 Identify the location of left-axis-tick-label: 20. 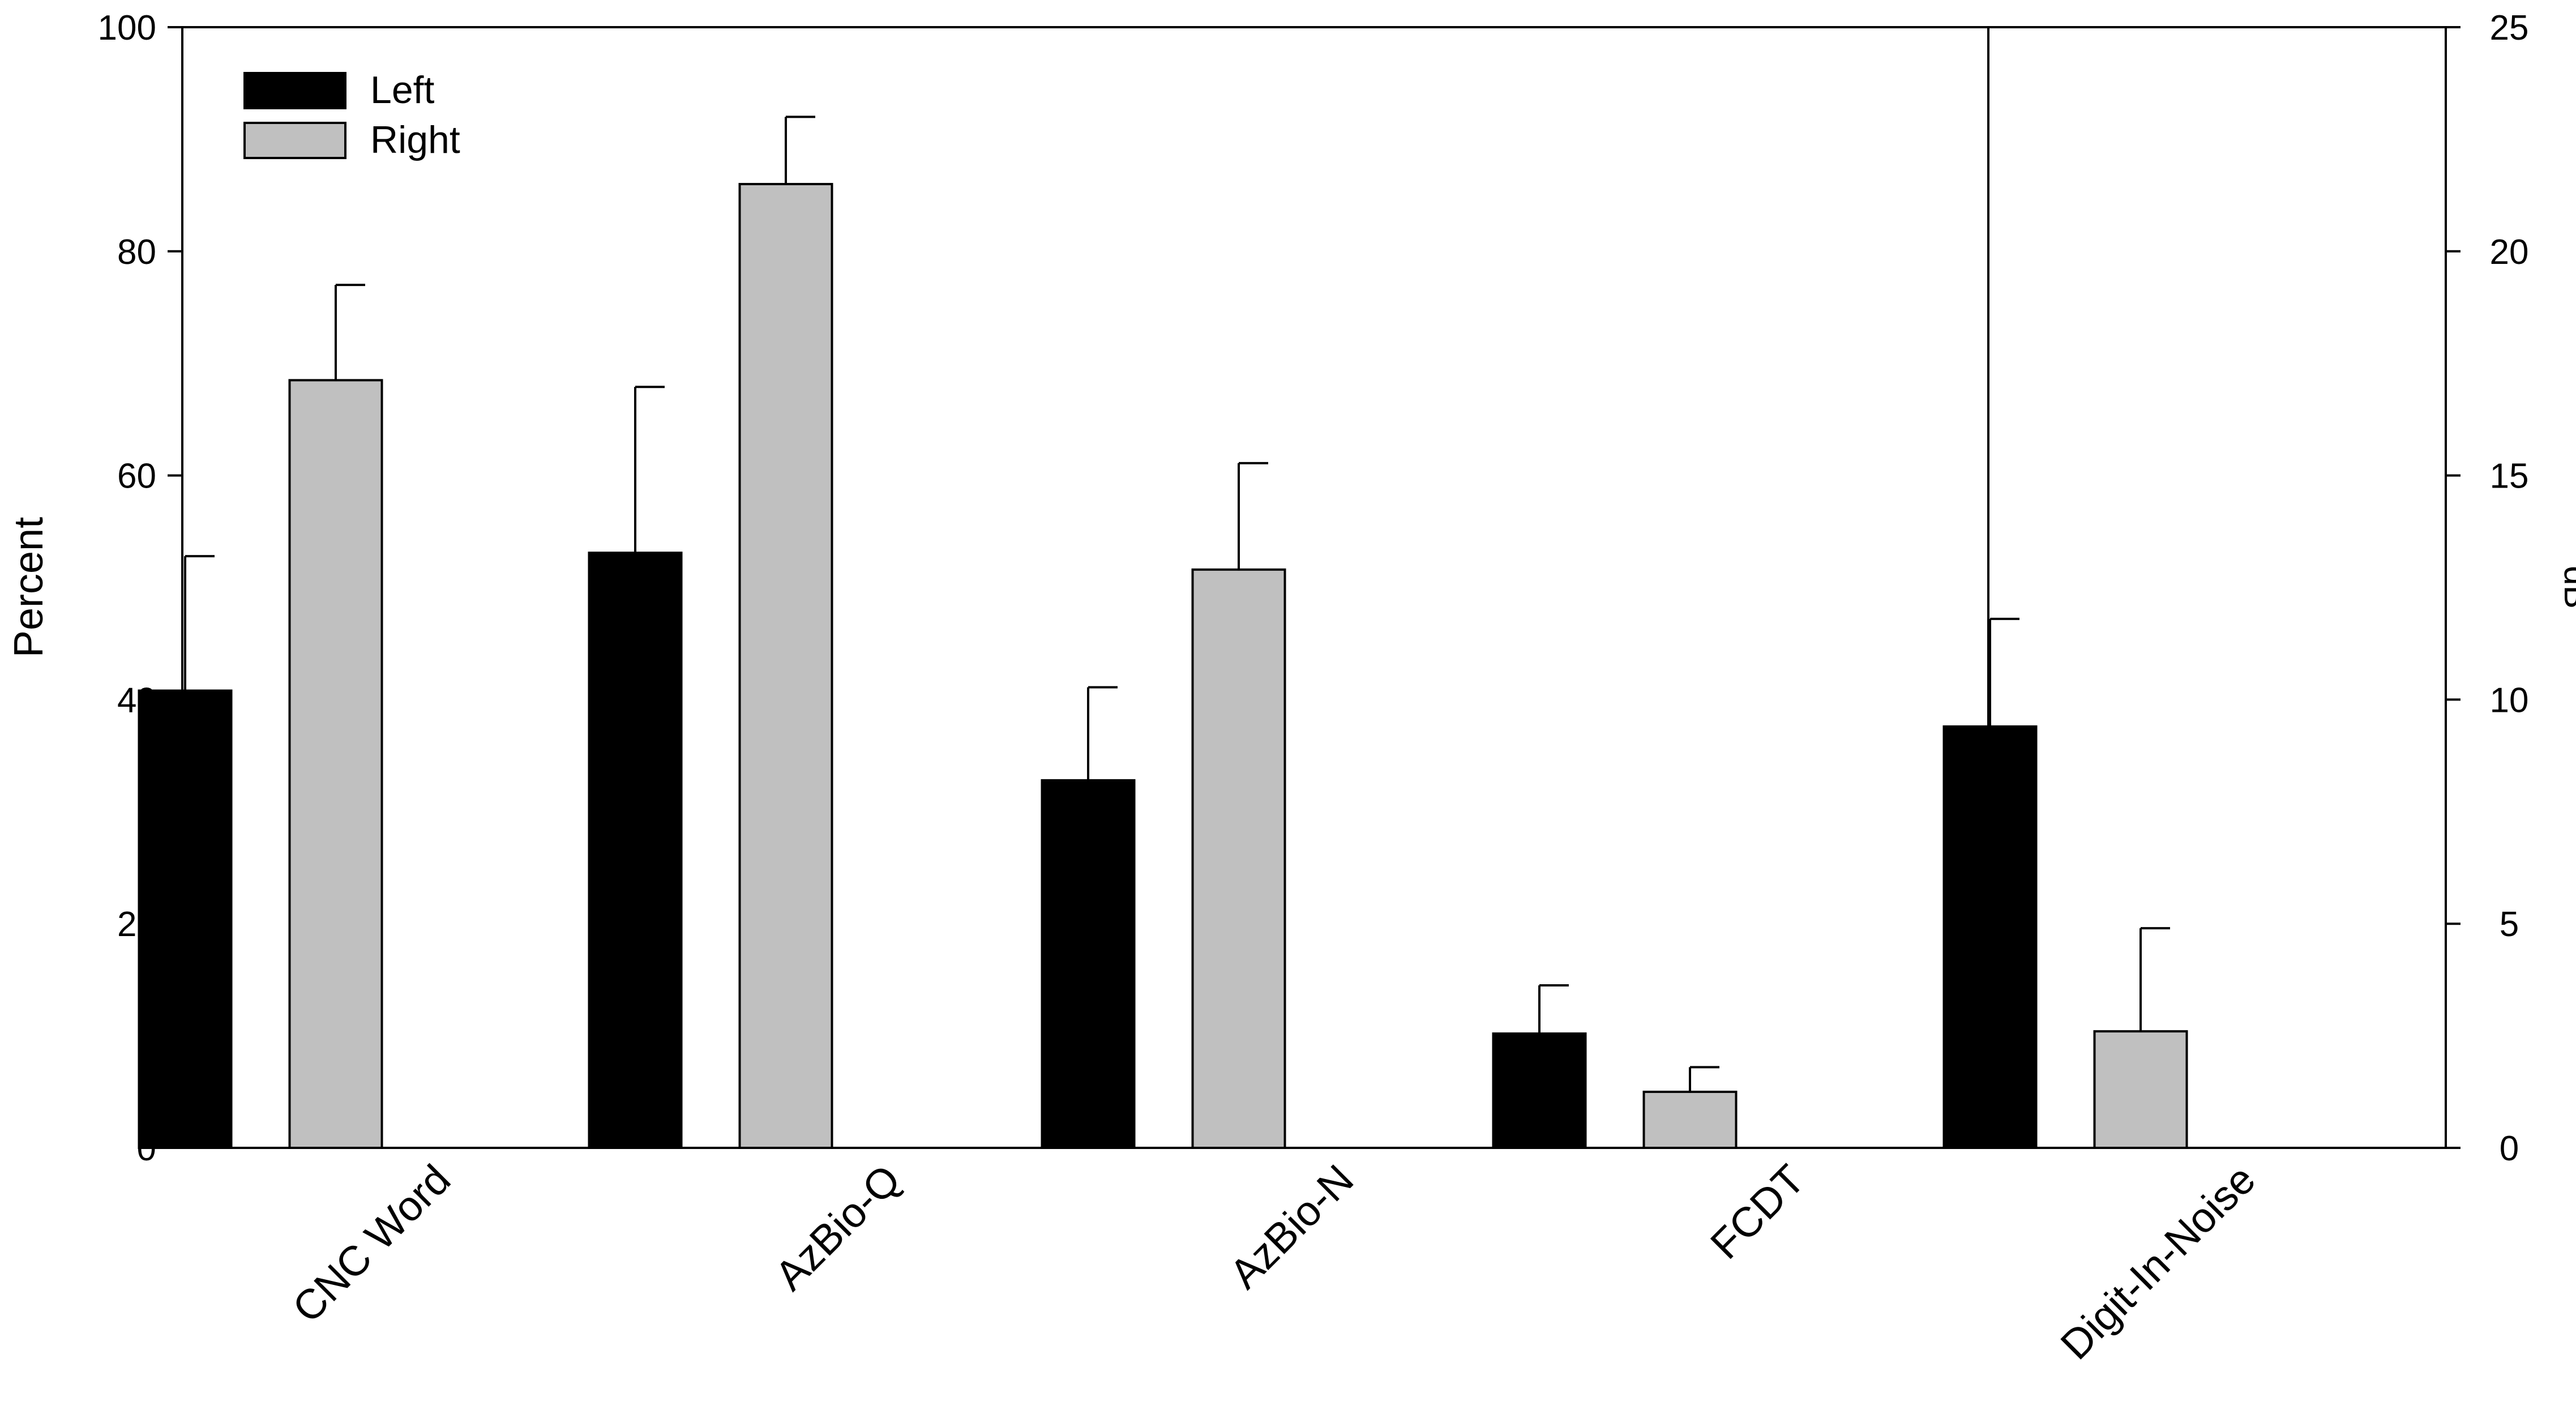
(136, 924).